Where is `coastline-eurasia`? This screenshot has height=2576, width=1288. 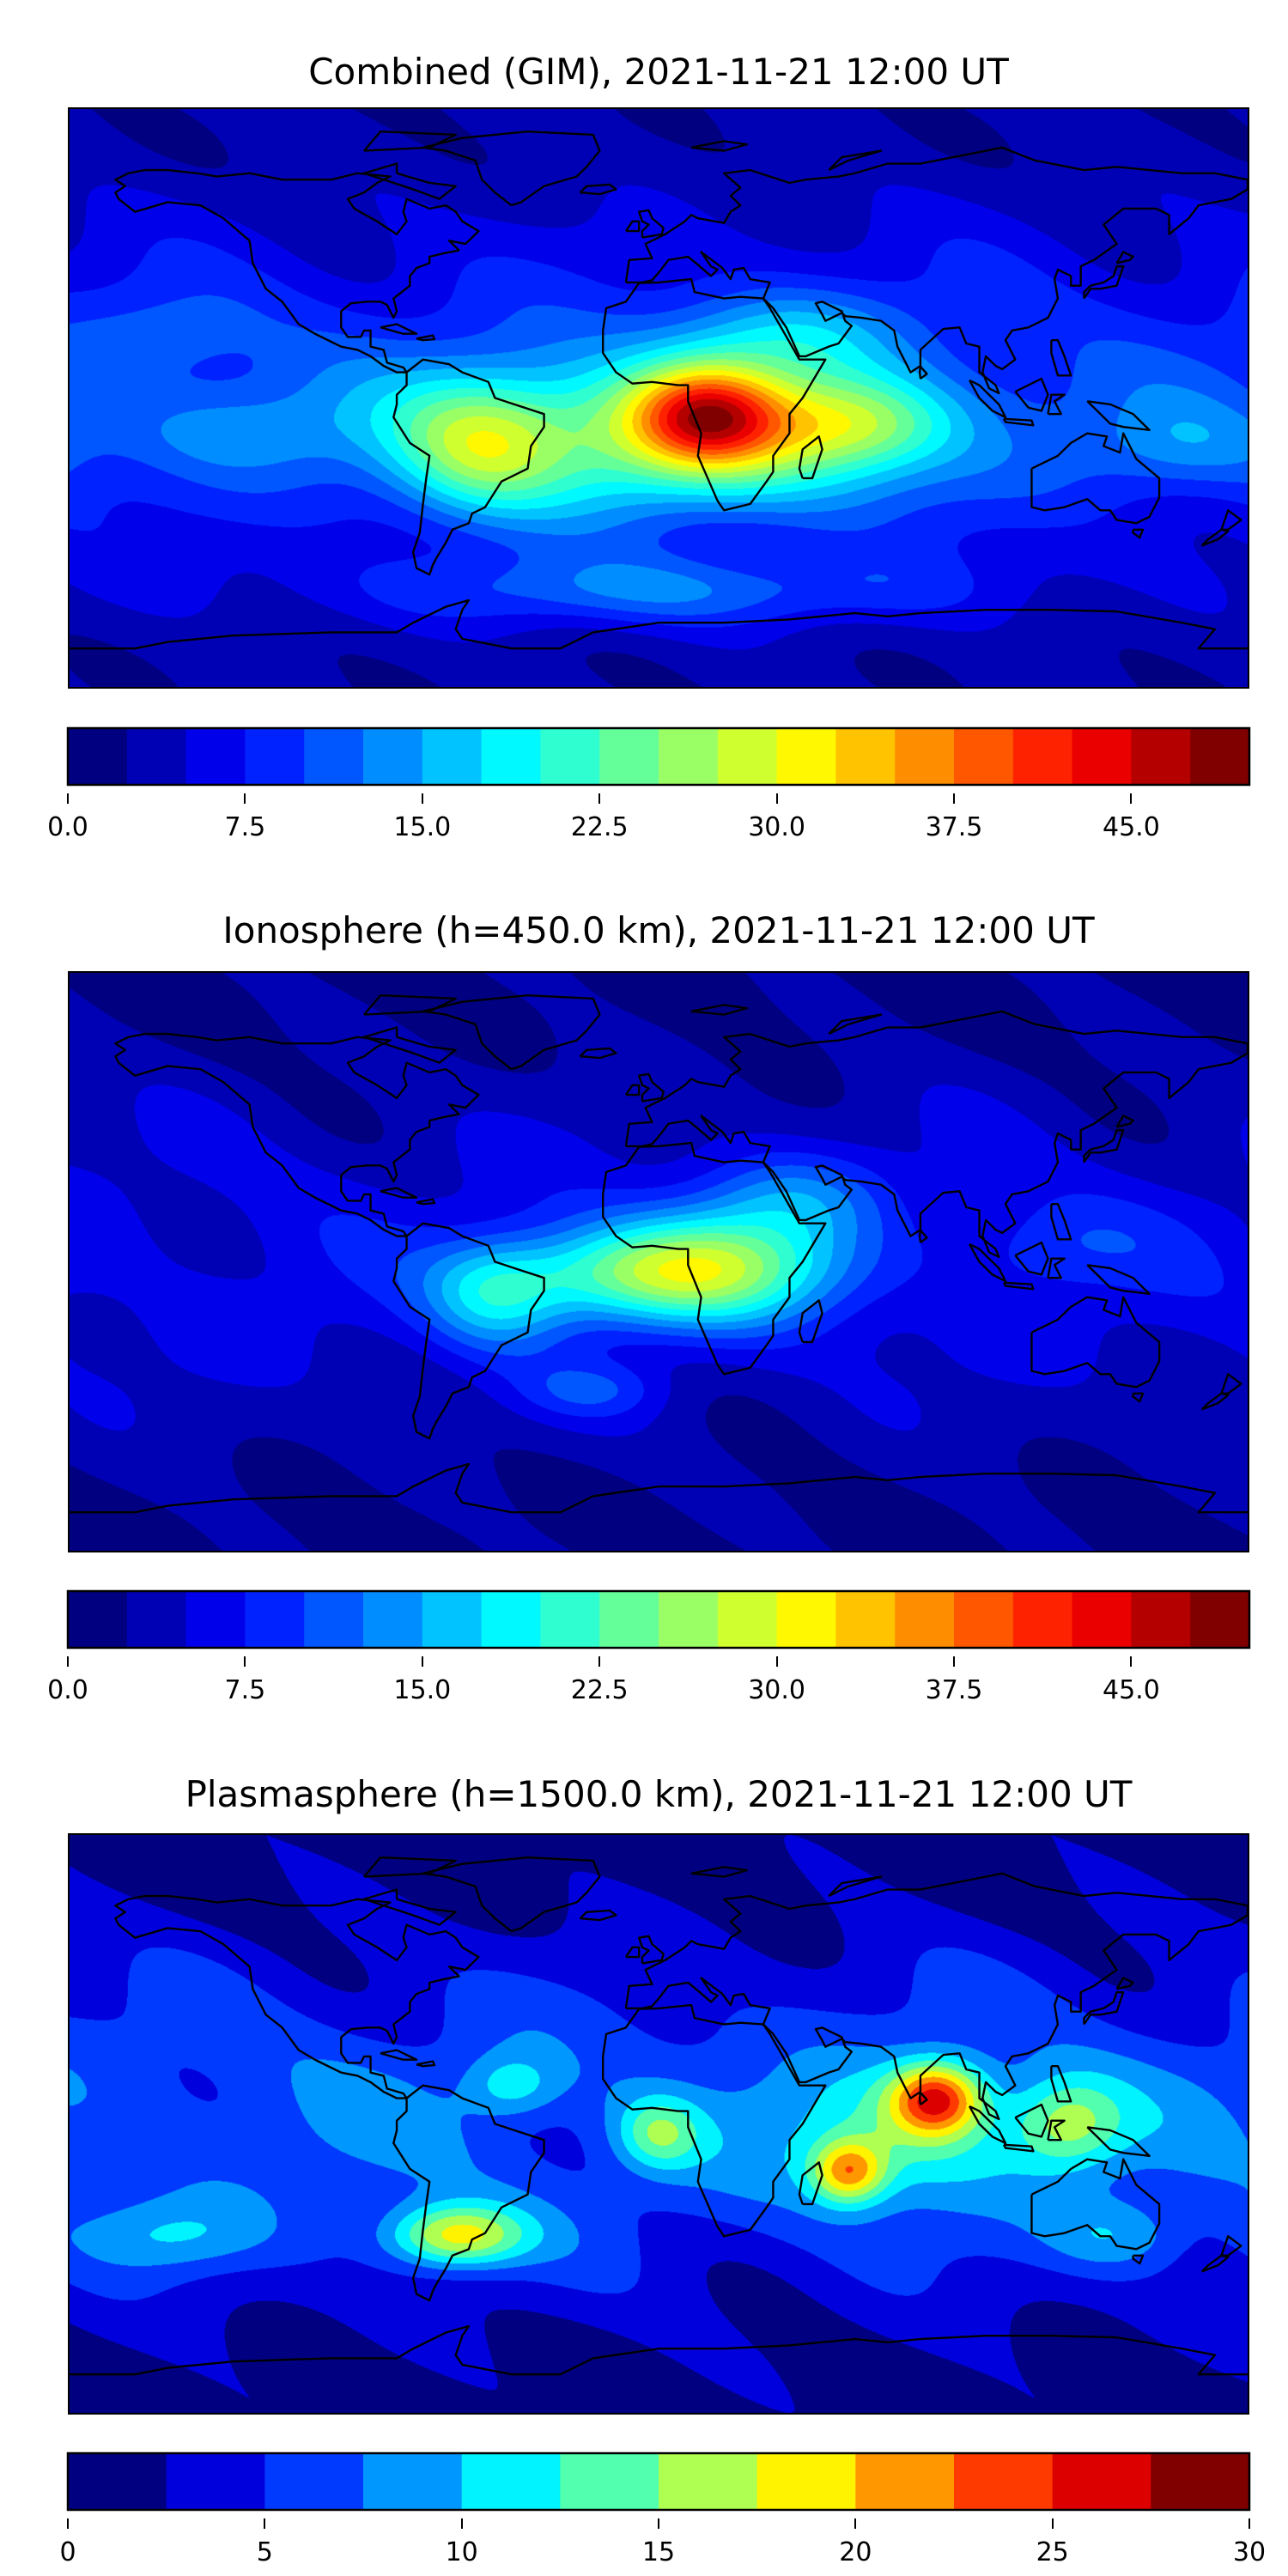
coastline-eurasia is located at coordinates (936, 270).